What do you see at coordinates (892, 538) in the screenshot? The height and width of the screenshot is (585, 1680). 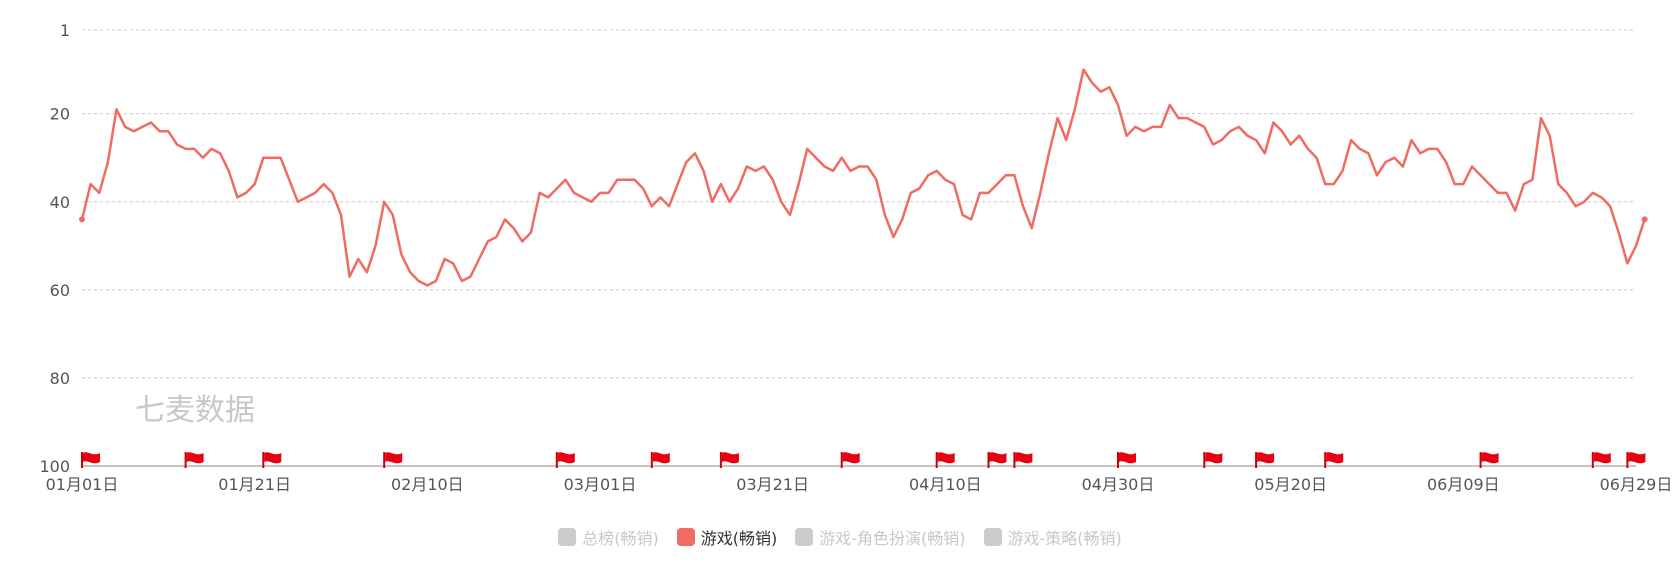 I see `legend-label: 游戏-角色扮演(畅销)` at bounding box center [892, 538].